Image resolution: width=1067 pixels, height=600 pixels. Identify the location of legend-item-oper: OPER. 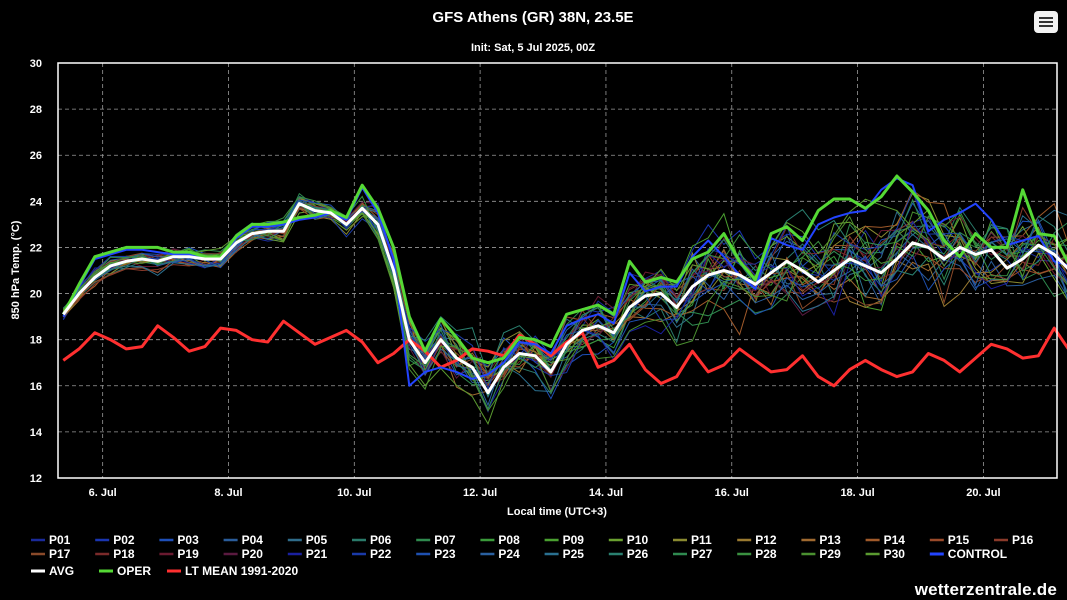
(125, 571).